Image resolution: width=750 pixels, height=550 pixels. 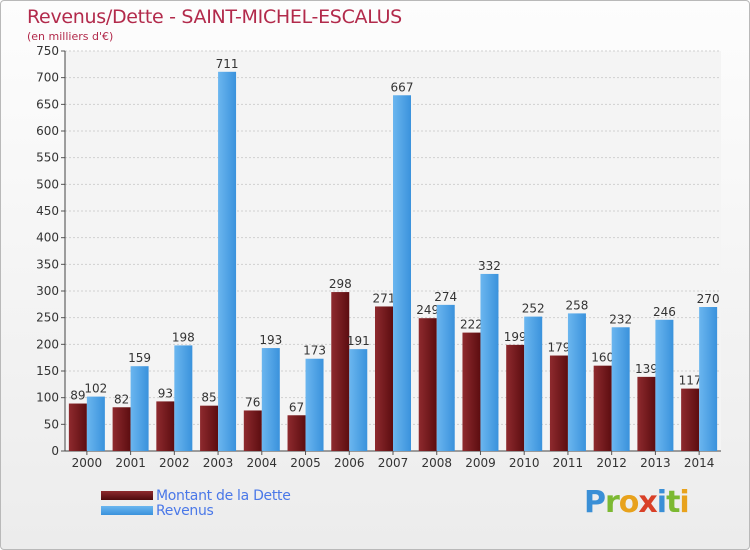 What do you see at coordinates (602, 358) in the screenshot?
I see `data-label: 160` at bounding box center [602, 358].